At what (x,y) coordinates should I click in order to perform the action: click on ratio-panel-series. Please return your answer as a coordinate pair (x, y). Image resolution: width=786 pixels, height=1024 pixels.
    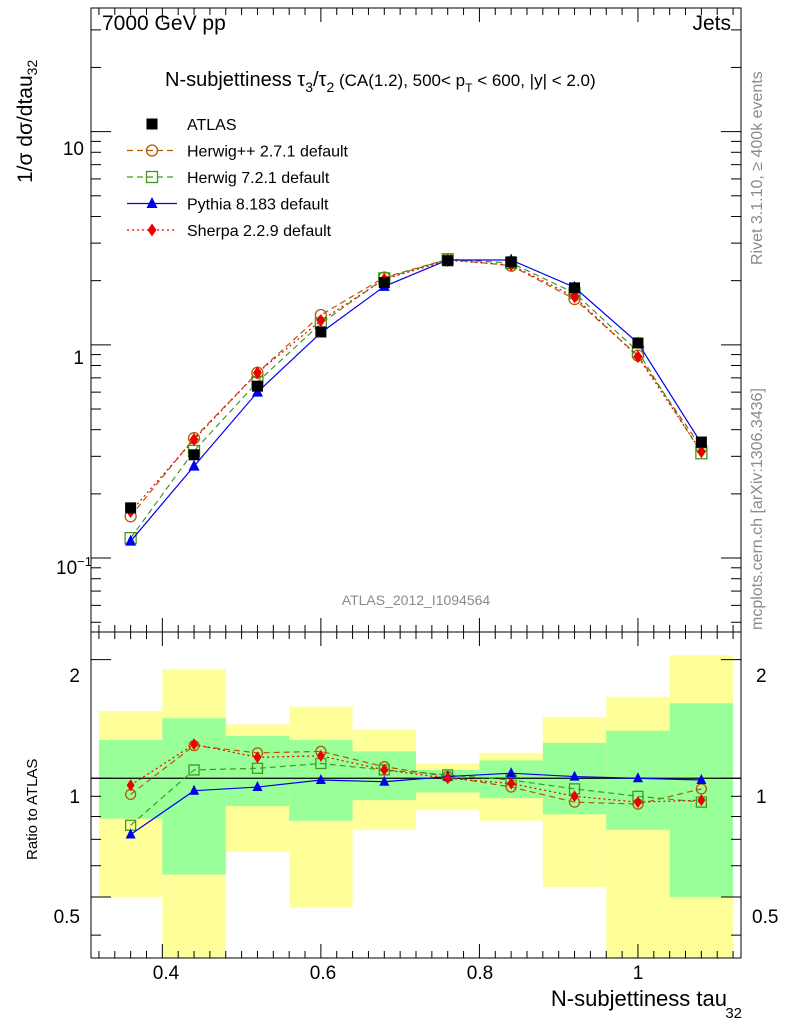
    Looking at the image, I should click on (416, 788).